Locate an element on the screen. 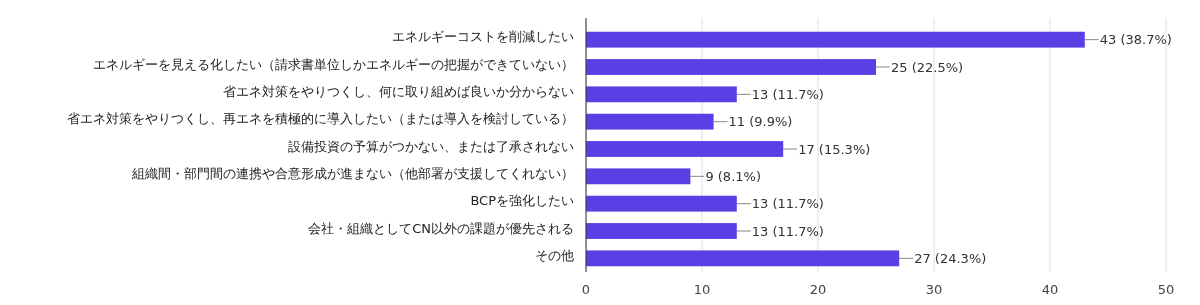 The image size is (1200, 305). x-tick-label: 10 is located at coordinates (702, 289).